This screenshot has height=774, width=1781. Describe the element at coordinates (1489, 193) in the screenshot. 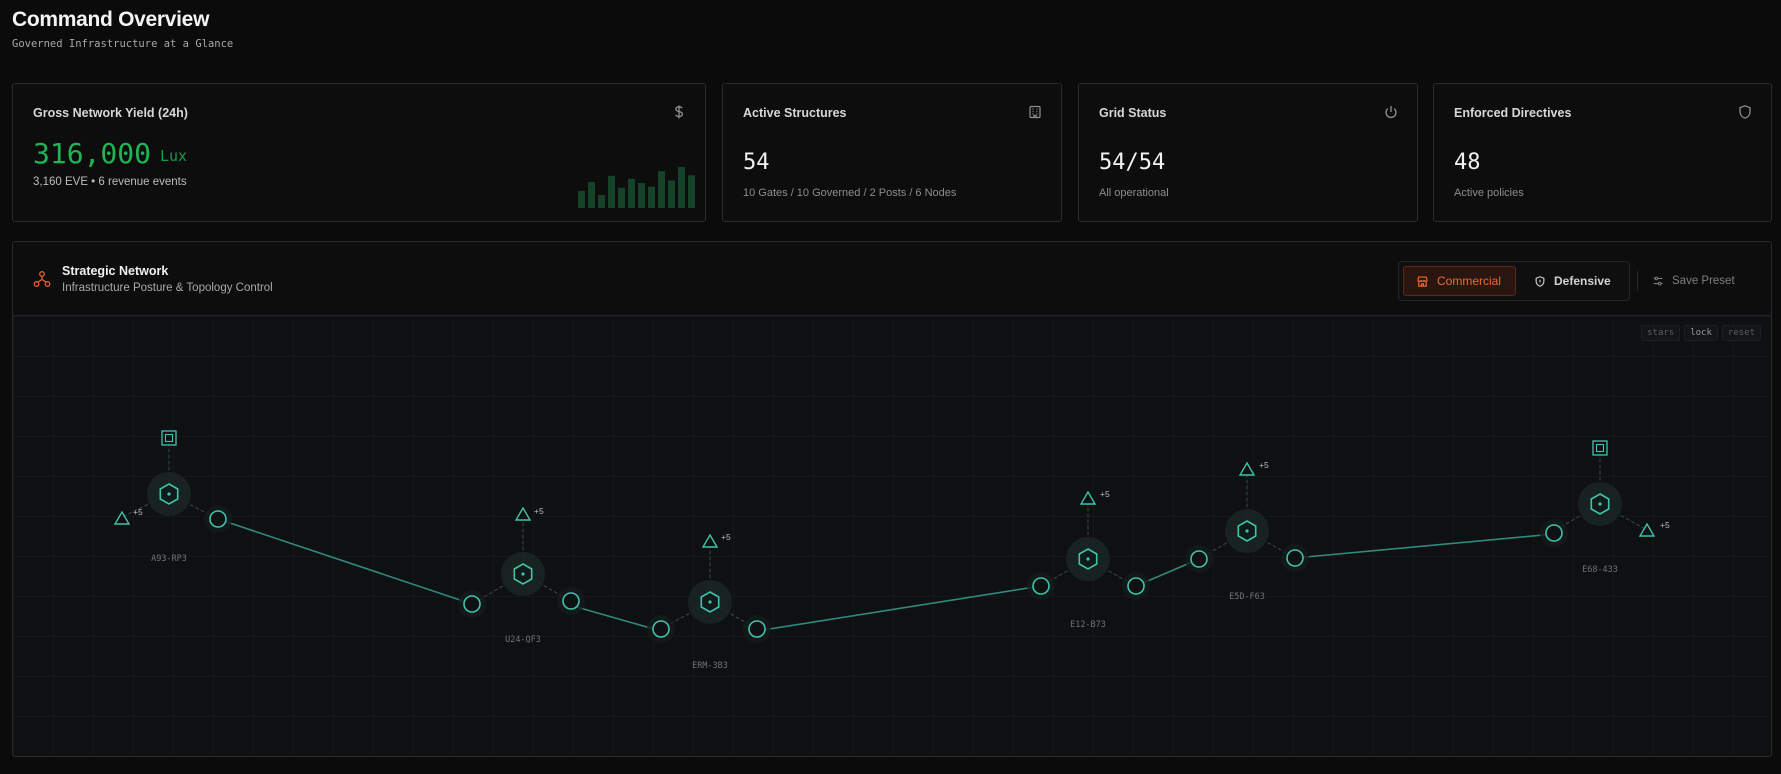

I see `directives-subtext: Active policies` at that location.